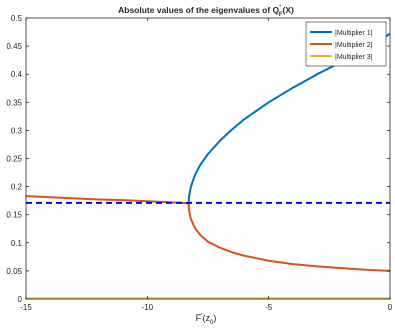 This screenshot has height=331, width=395. I want to click on x-tick-label: -15, so click(26, 307).